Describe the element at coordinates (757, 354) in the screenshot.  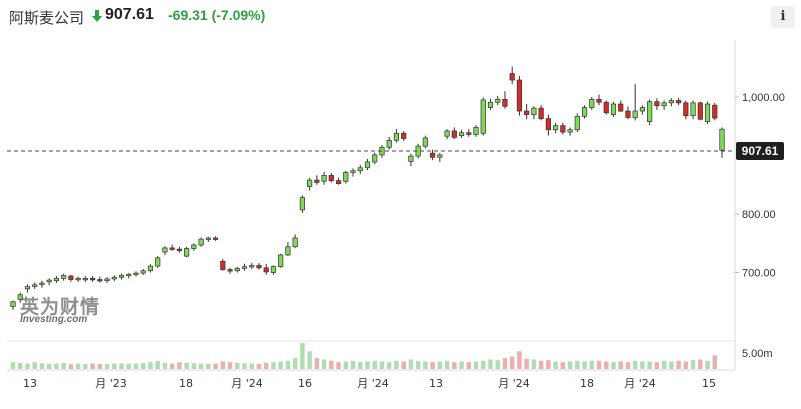
I see `volume-tick-label: 5.00m` at that location.